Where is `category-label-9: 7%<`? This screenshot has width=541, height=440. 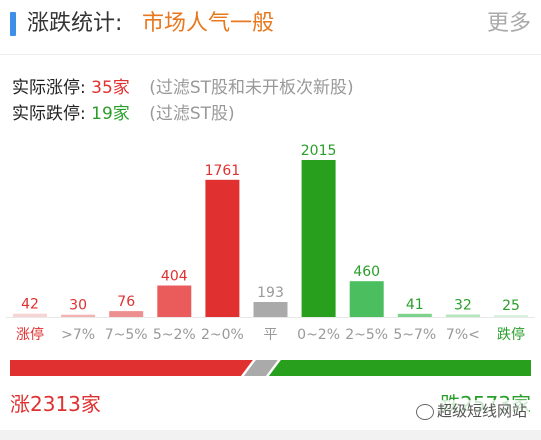
category-label-9: 7%< is located at coordinates (463, 335).